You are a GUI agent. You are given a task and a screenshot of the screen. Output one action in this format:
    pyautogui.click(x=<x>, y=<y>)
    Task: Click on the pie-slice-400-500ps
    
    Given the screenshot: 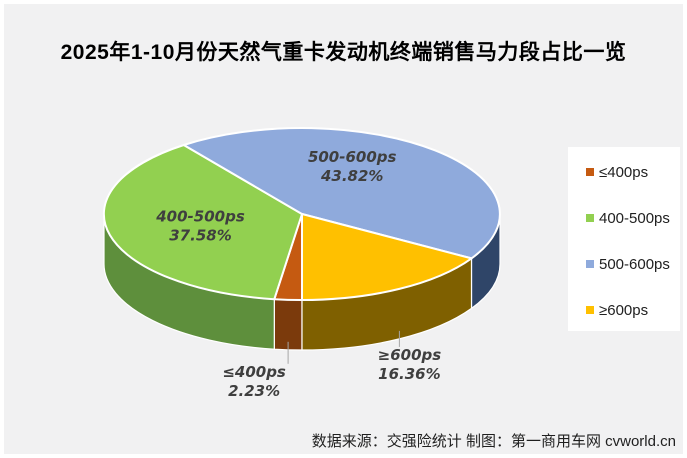 What is the action you would take?
    pyautogui.click(x=202, y=222)
    